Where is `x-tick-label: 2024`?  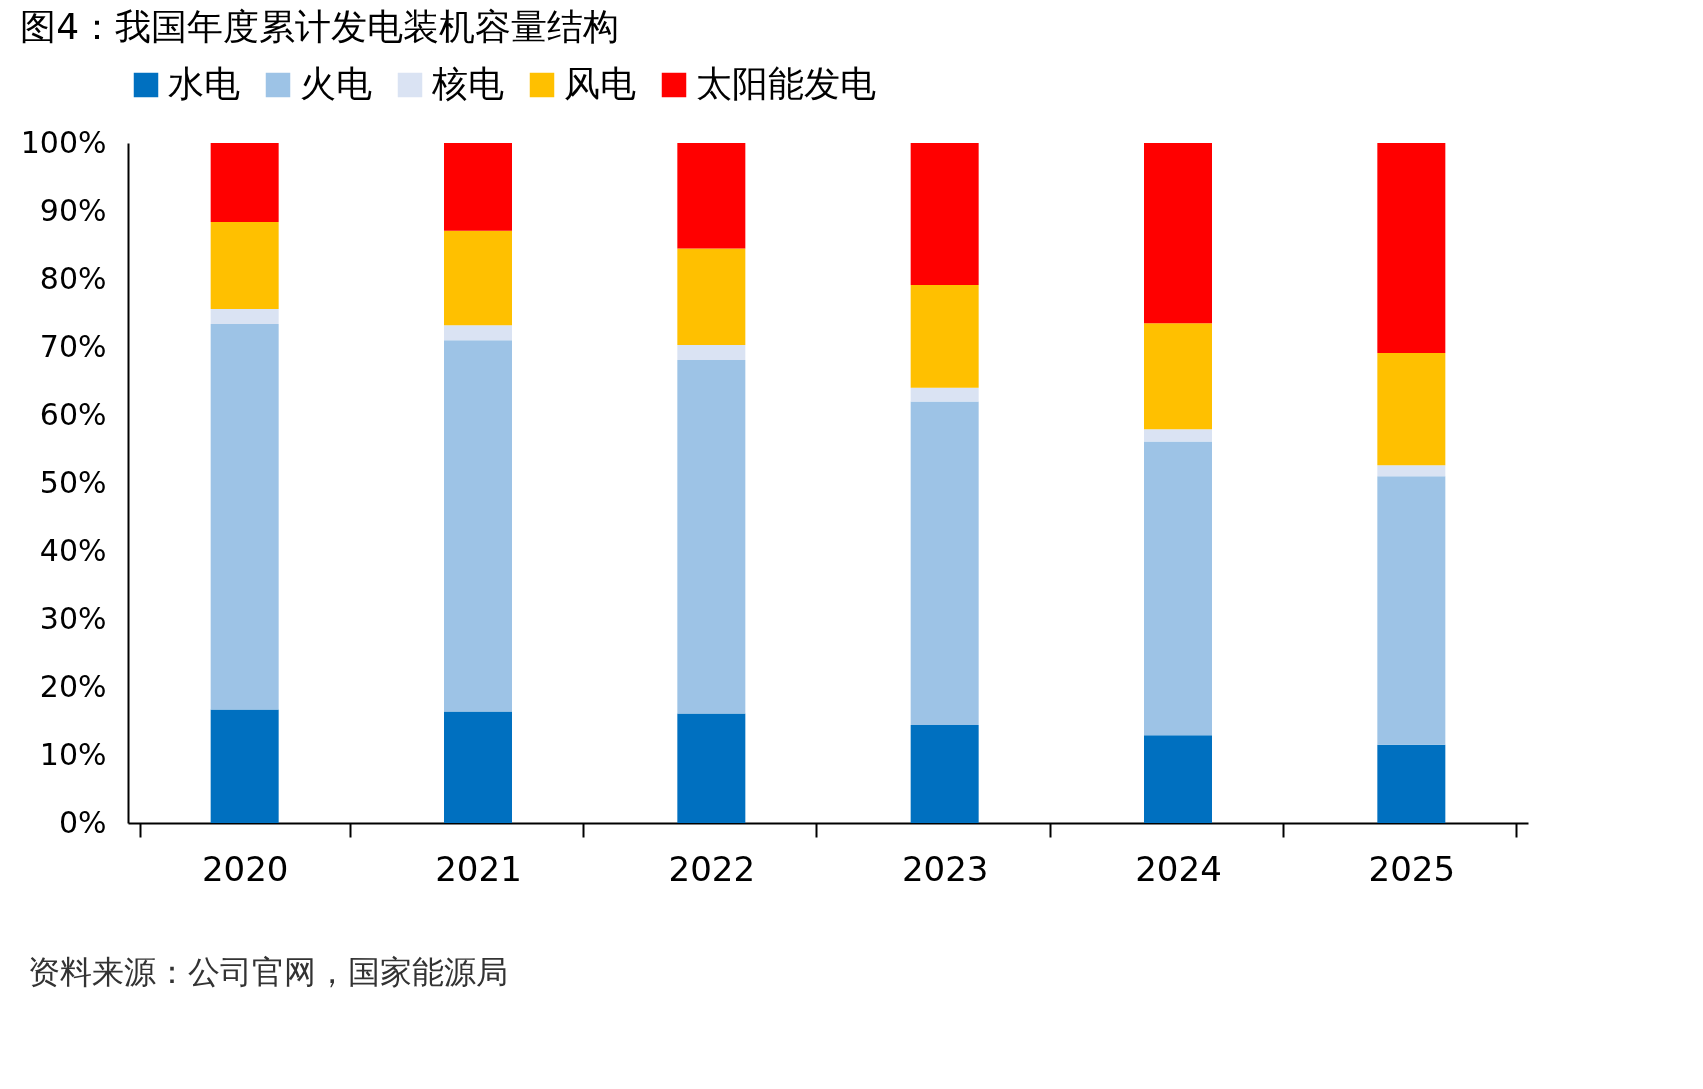 x-tick-label: 2024 is located at coordinates (1178, 868).